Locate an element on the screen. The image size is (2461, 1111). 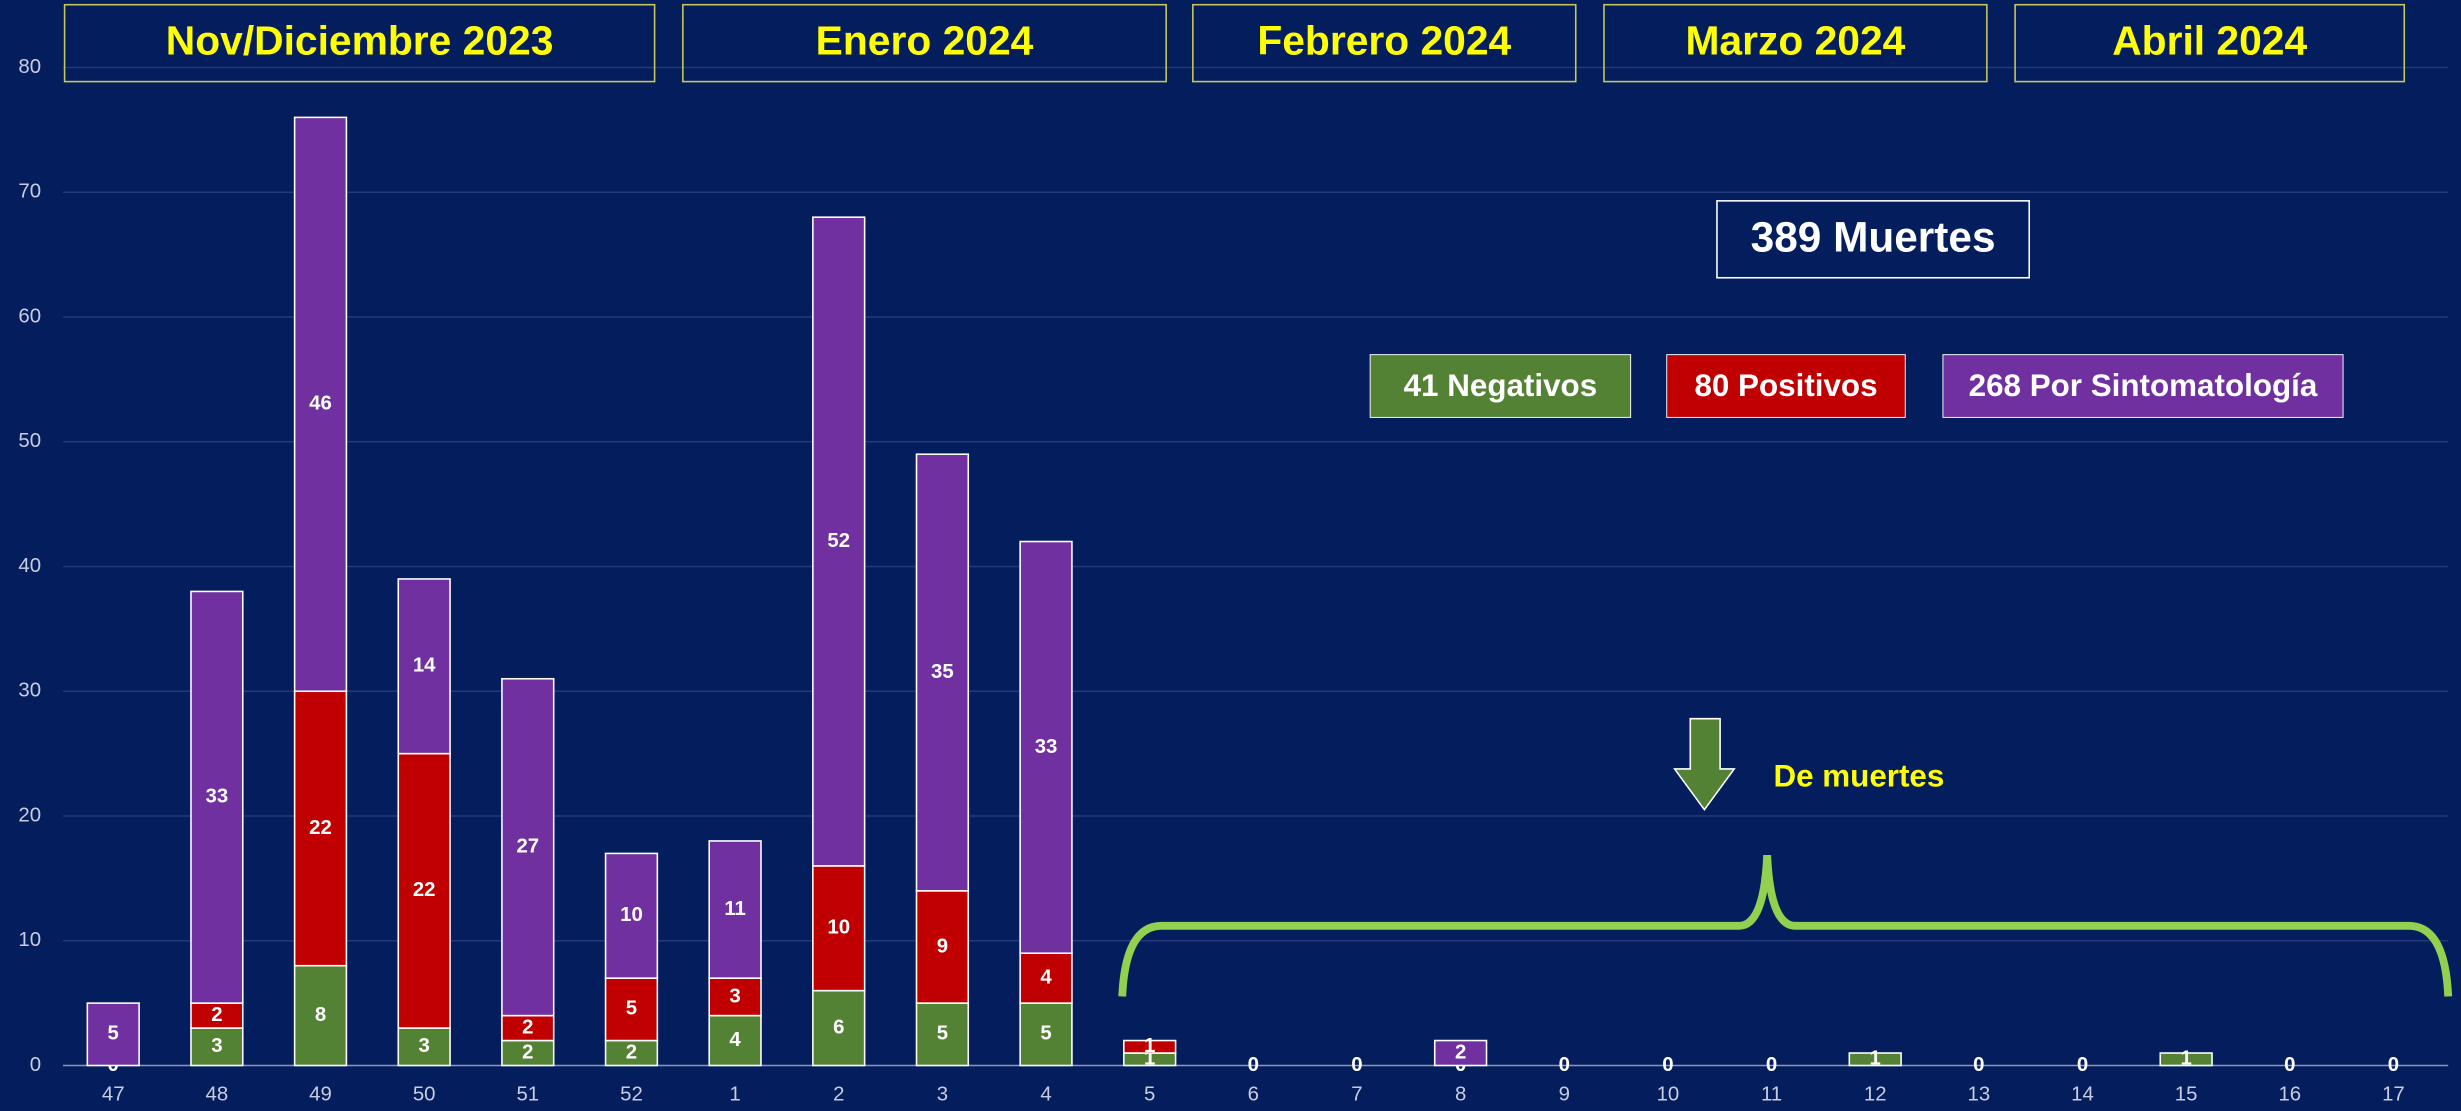
arrow is located at coordinates (1704, 764).